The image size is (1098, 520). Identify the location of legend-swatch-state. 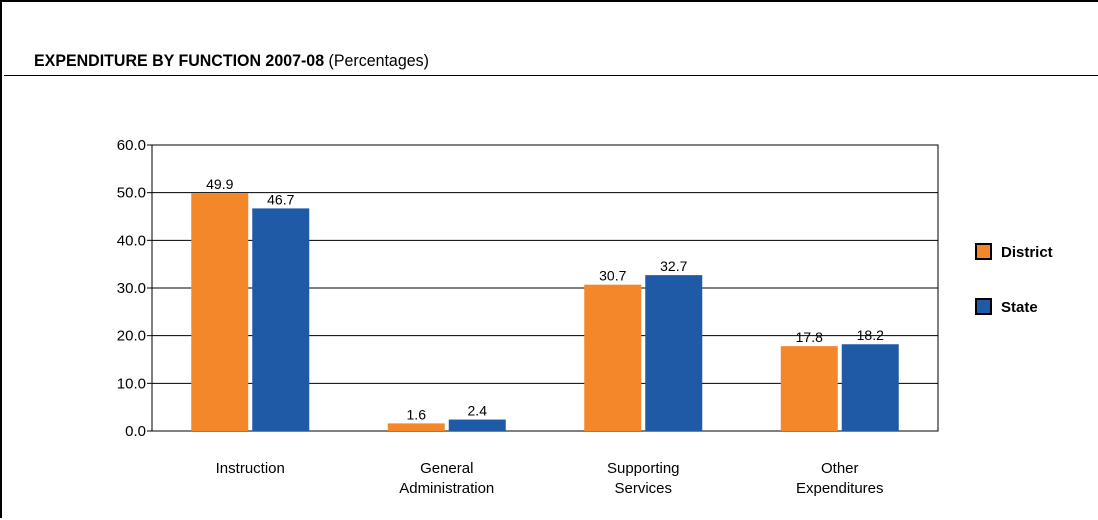
(983, 306).